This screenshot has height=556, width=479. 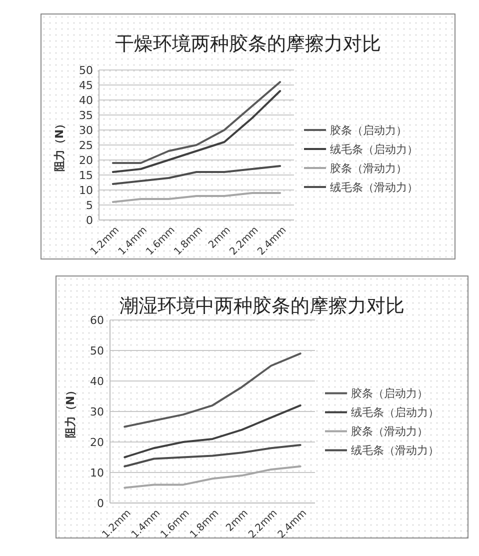 What do you see at coordinates (248, 44) in the screenshot?
I see `chart-title: 干燥环境两种胶条的摩擦力对比` at bounding box center [248, 44].